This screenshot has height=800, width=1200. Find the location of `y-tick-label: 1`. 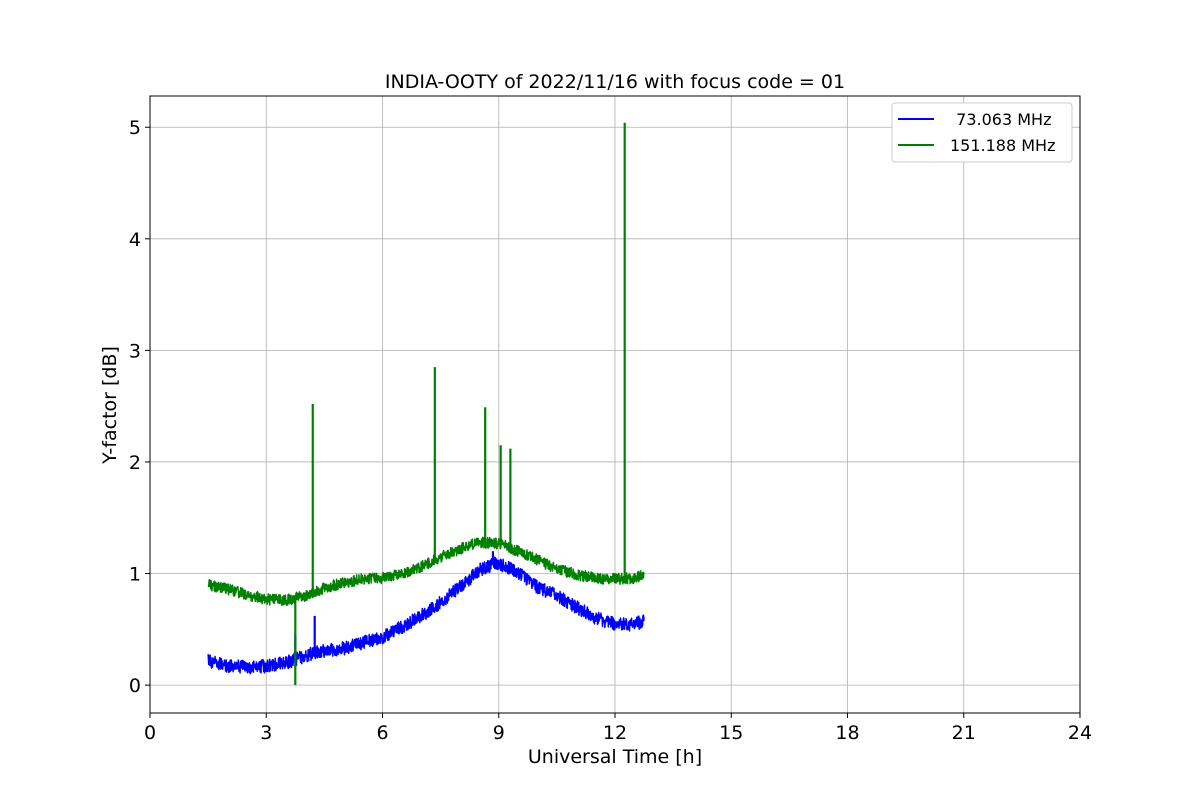

y-tick-label: 1 is located at coordinates (135, 575).